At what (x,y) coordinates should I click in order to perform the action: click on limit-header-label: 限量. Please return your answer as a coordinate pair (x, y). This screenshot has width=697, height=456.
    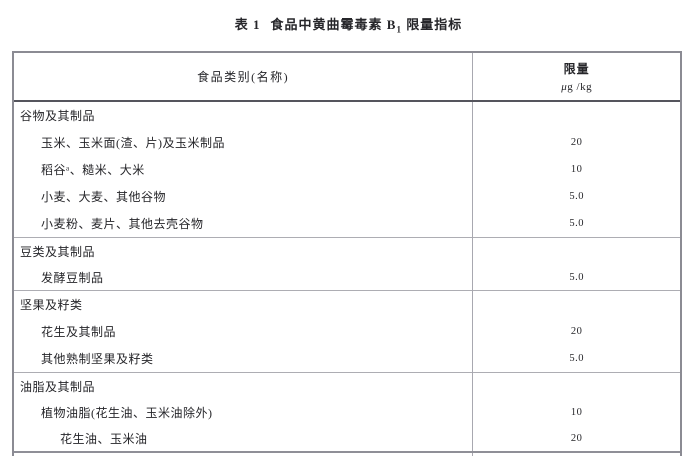
    Looking at the image, I should click on (576, 69).